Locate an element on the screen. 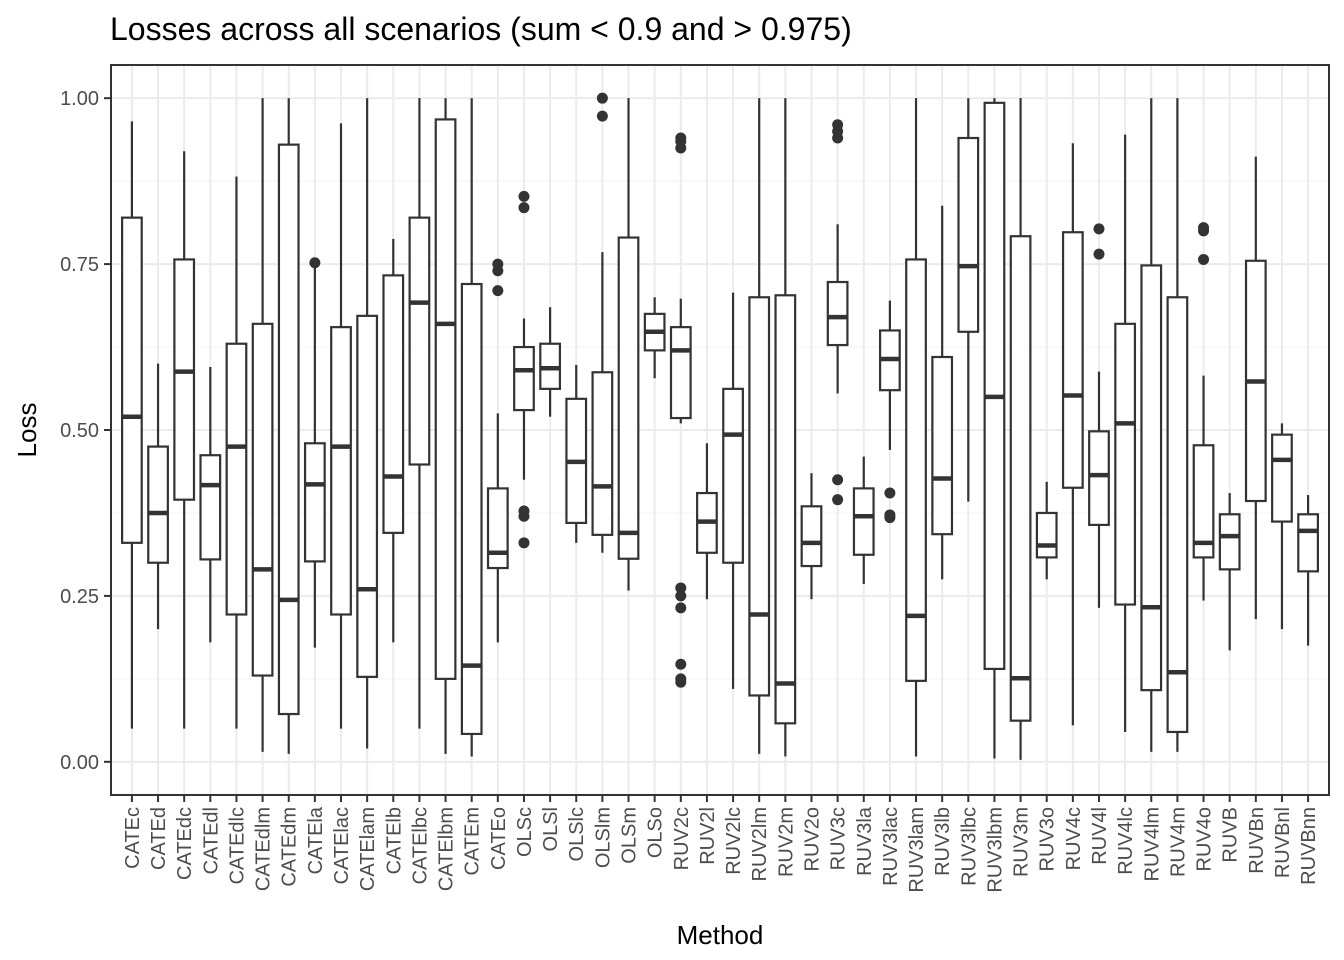  x-tick-label: CATEla is located at coordinates (316, 840).